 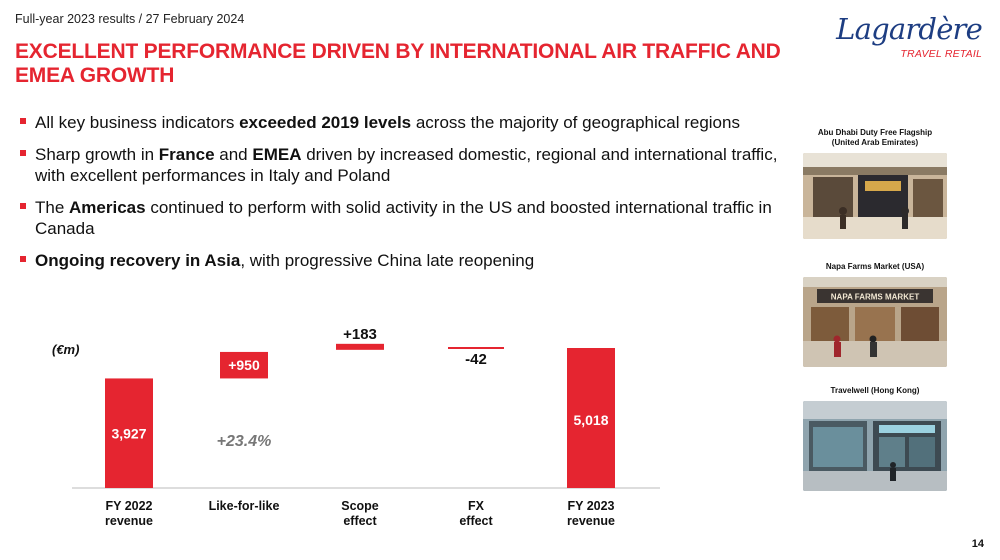 I want to click on page-number: 14, so click(x=977, y=544).